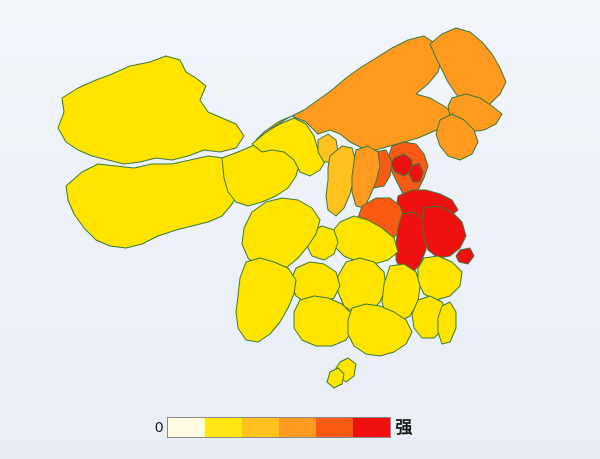  Describe the element at coordinates (335, 378) in the screenshot. I see `region-hainan` at that location.